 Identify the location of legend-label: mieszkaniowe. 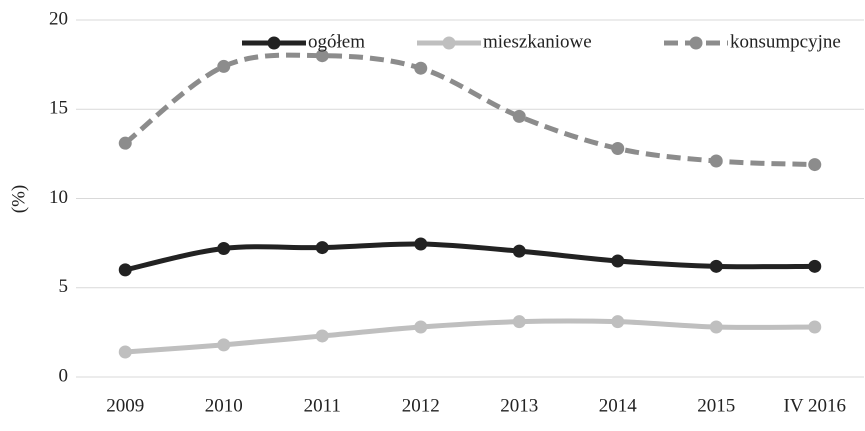
(537, 41).